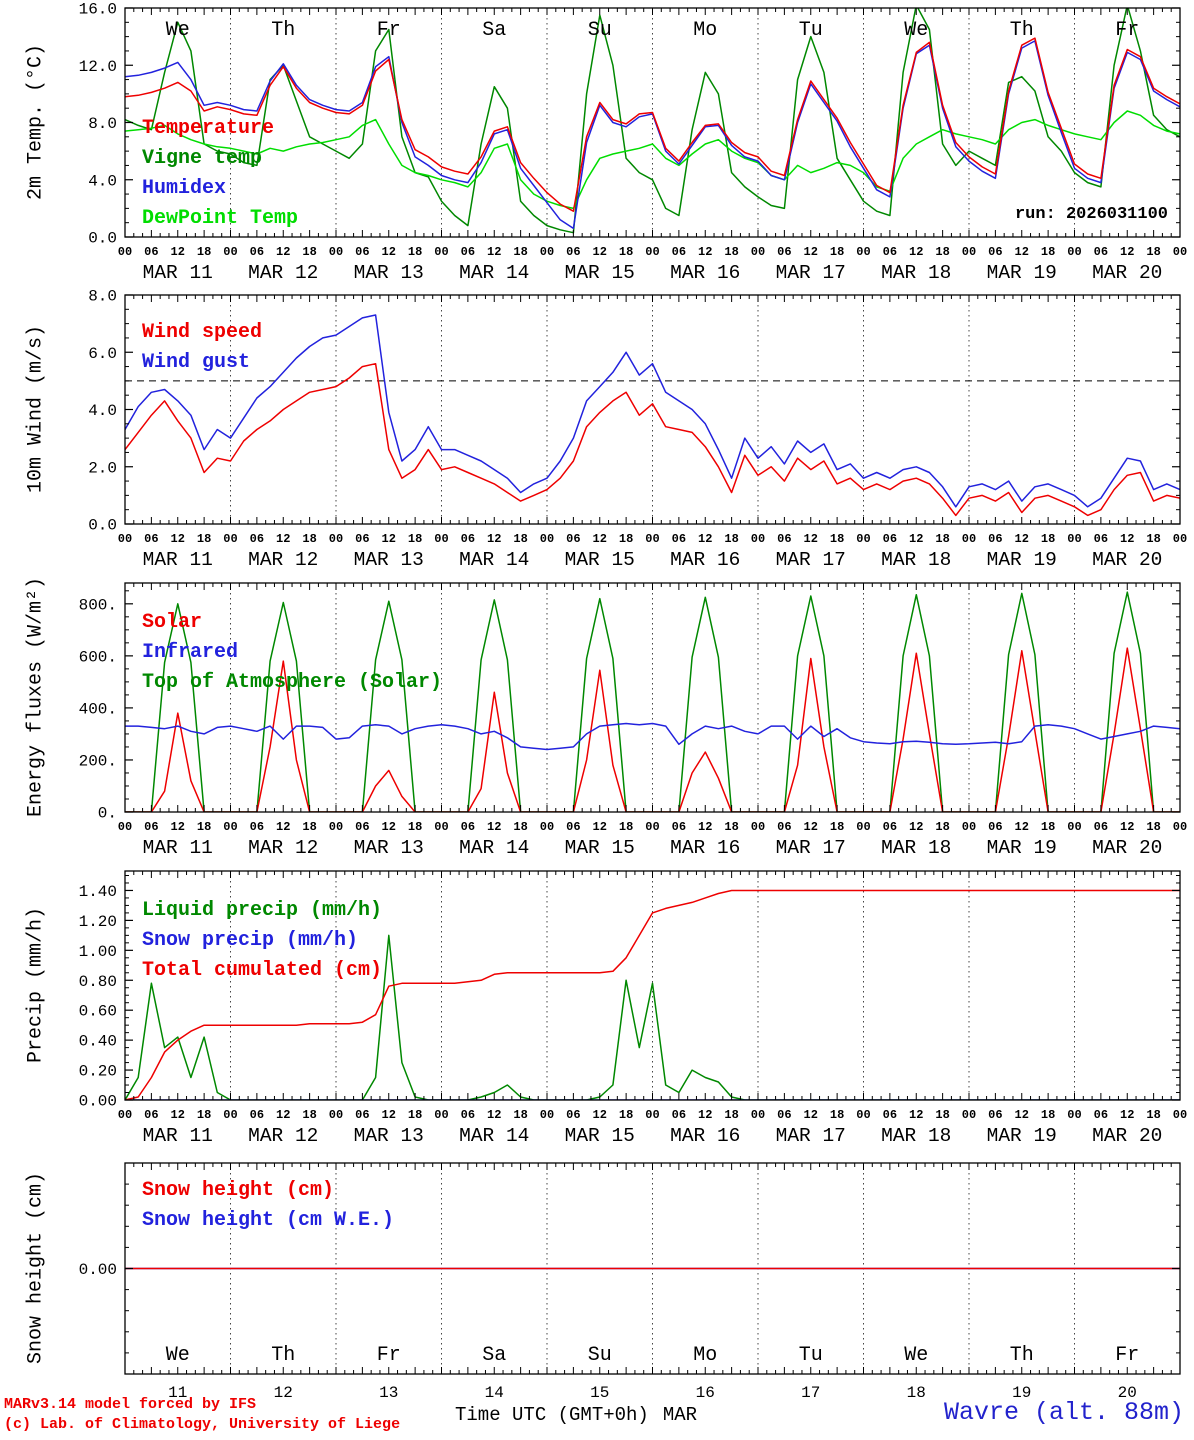 The image size is (1194, 1440). I want to click on svg-text: 0., so click(107, 814).